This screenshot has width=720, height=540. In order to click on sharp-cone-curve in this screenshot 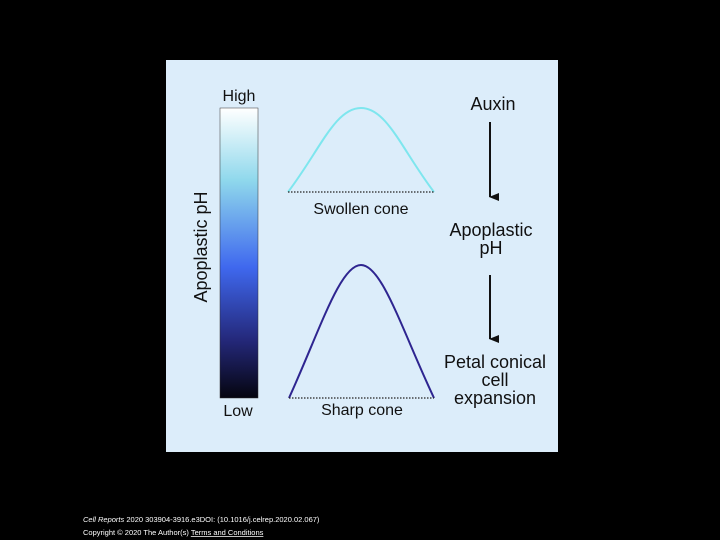, I will do `click(361, 331)`.